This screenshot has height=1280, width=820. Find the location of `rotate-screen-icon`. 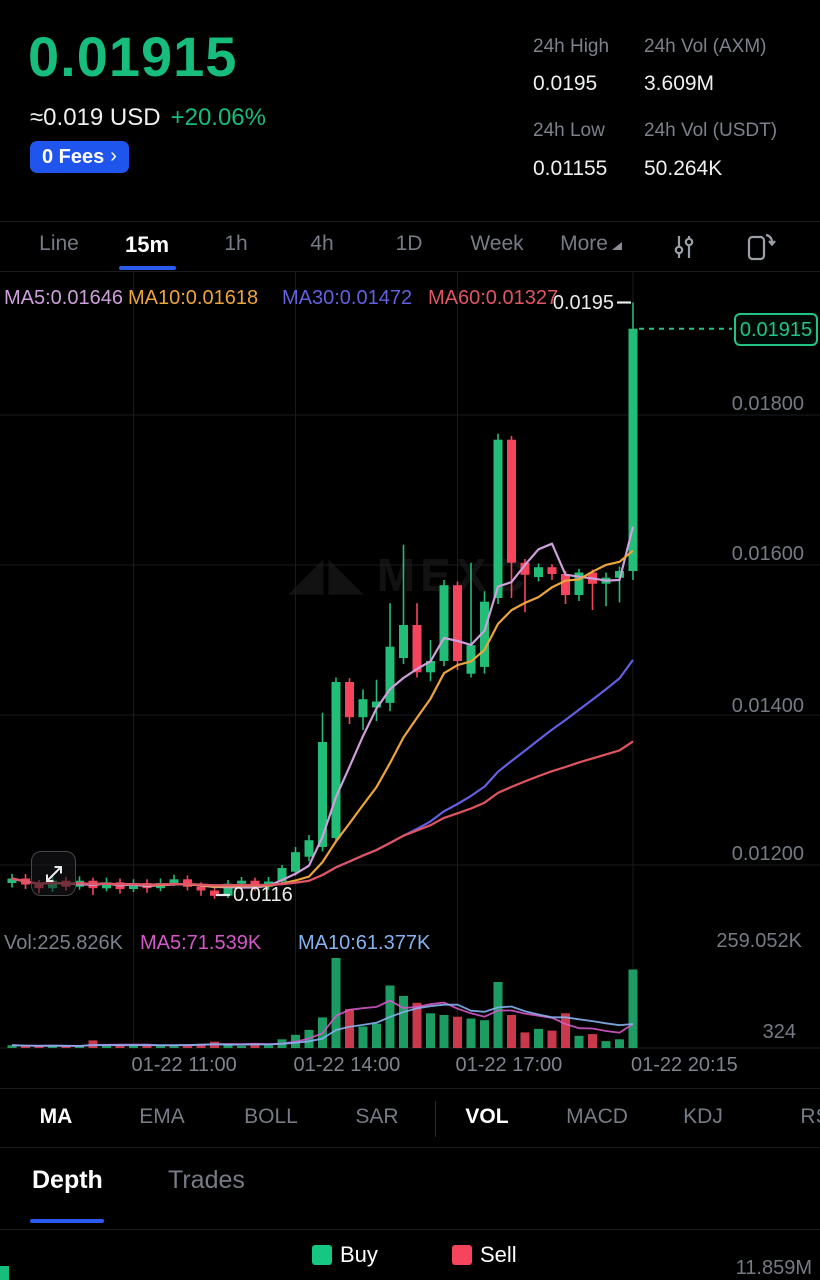

rotate-screen-icon is located at coordinates (761, 249).